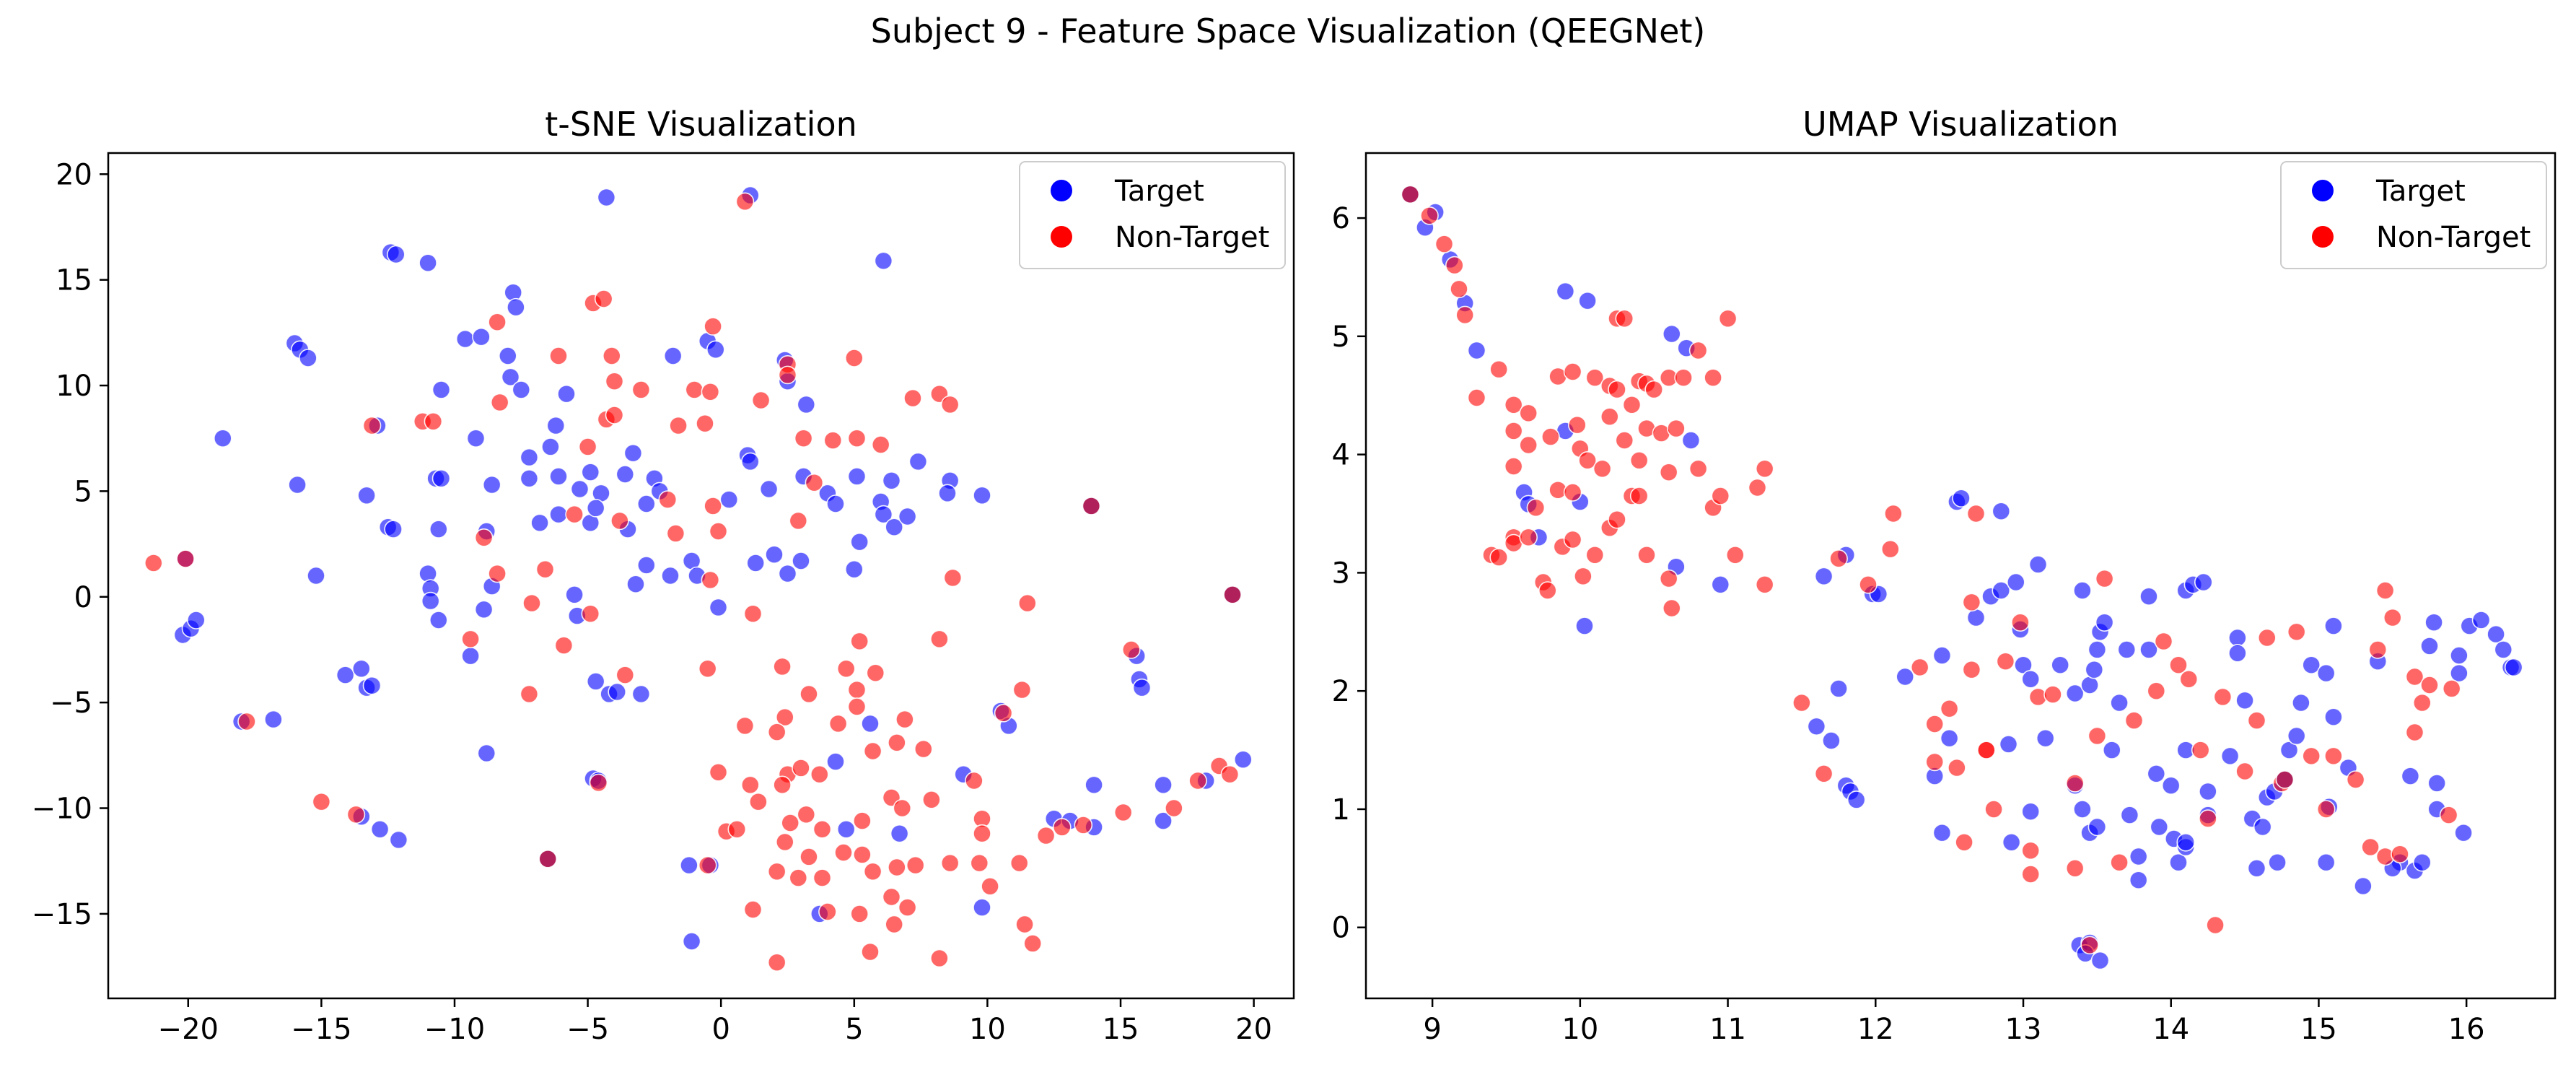 Image resolution: width=2576 pixels, height=1072 pixels. Describe the element at coordinates (854, 1029) in the screenshot. I see `x-tick-label: 5` at that location.